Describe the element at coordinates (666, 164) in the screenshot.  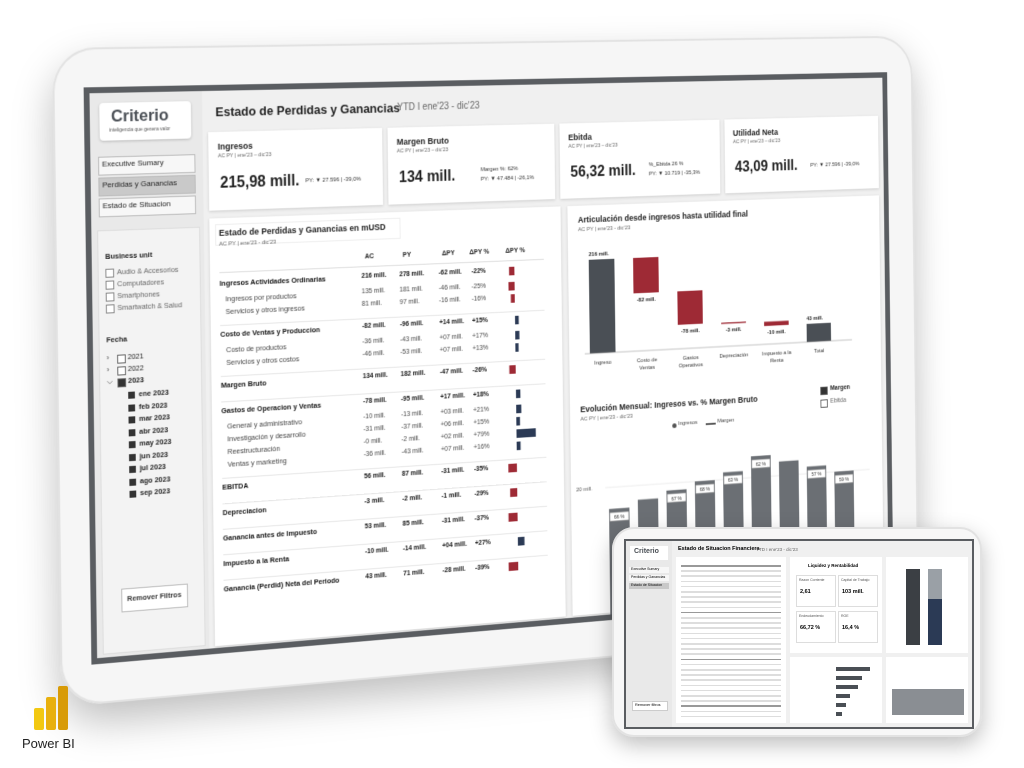
I see `kpi-detail: %_Ebitda 26 %` at that location.